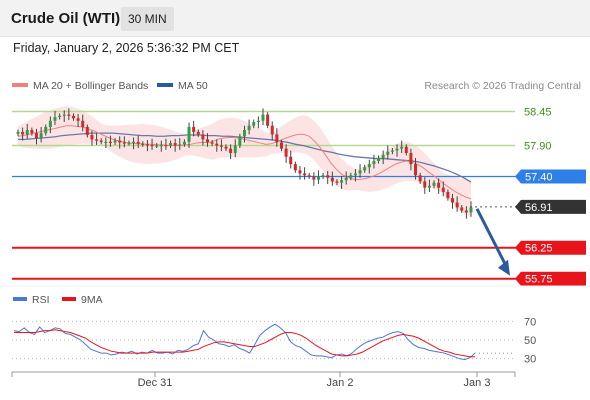 The width and height of the screenshot is (590, 400). What do you see at coordinates (90, 86) in the screenshot?
I see `legend-label: MA 20 + Bollinger Bands` at bounding box center [90, 86].